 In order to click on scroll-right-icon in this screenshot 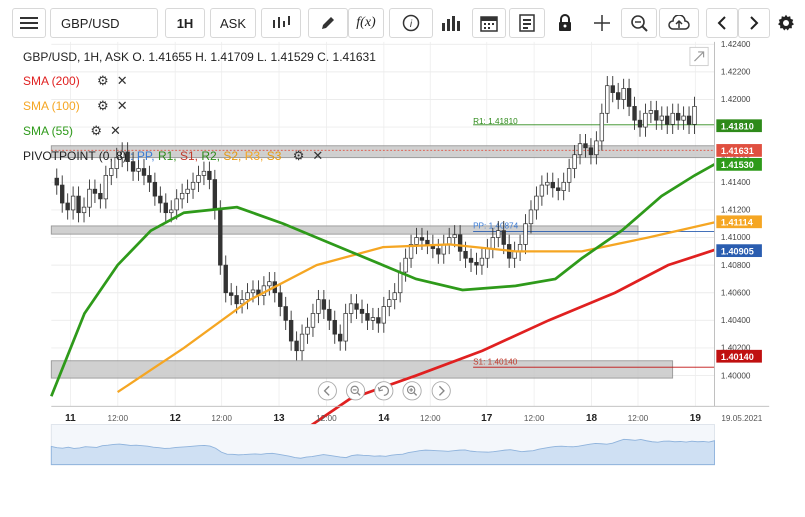, I will do `click(441, 391)`.